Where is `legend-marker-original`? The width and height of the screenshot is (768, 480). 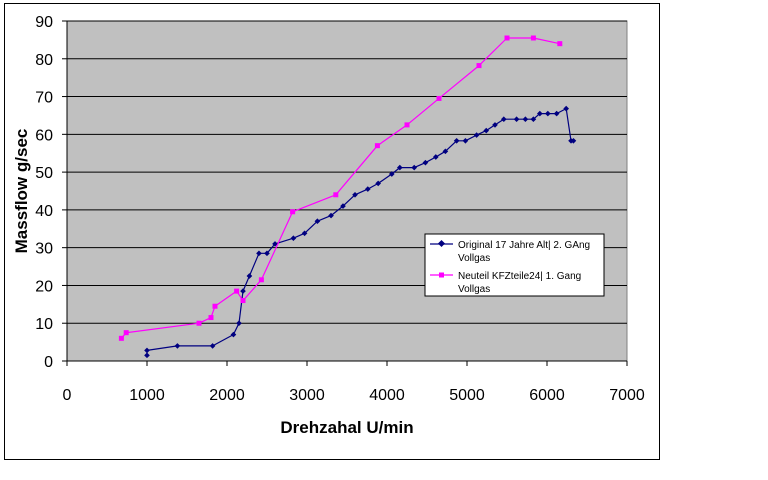
legend-marker-original is located at coordinates (441, 243).